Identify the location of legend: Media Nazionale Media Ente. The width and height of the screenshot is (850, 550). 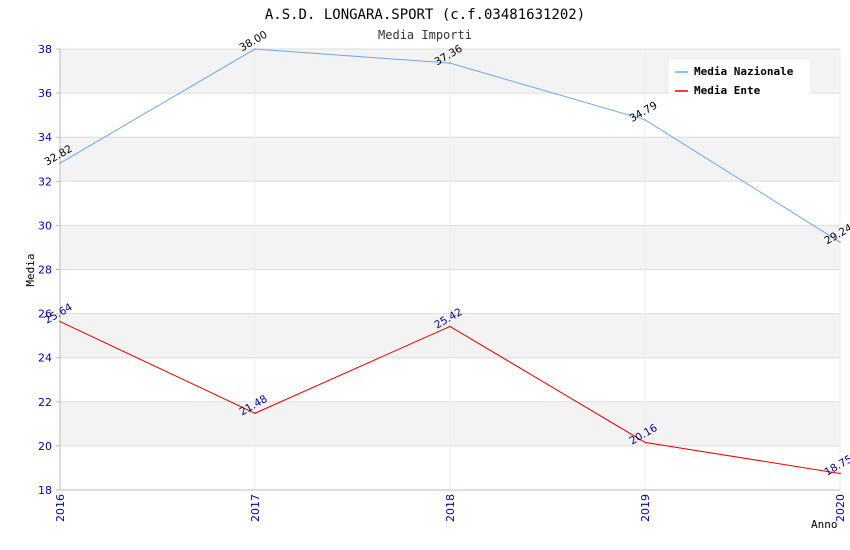
(739, 79).